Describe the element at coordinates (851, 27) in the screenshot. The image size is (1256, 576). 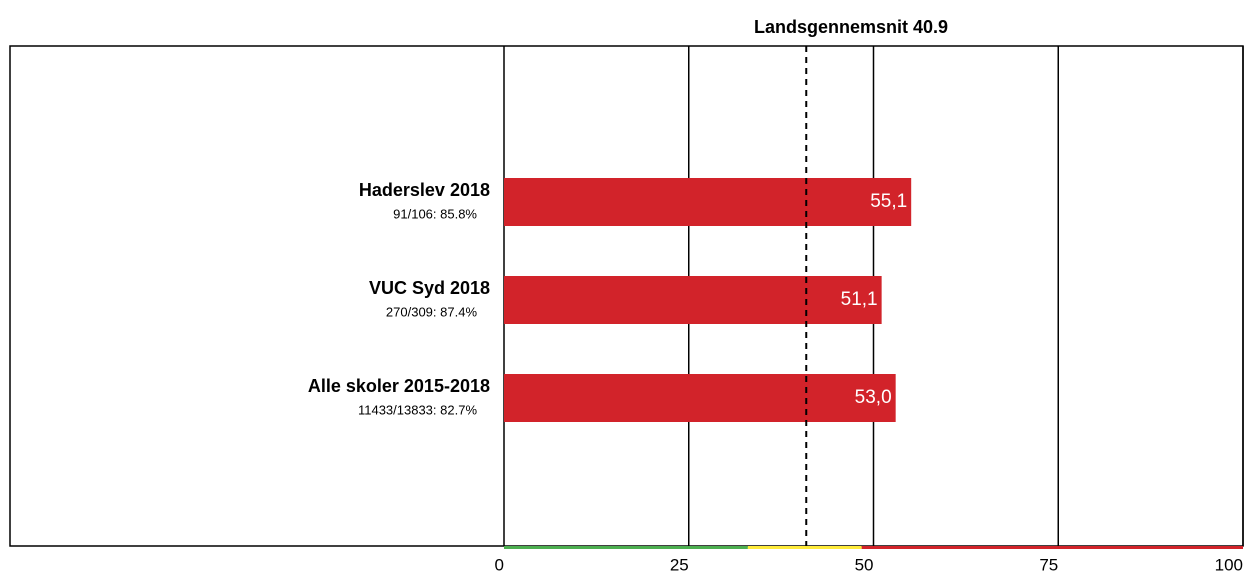
I see `reference-label: Landsgennemsnit 40.9` at that location.